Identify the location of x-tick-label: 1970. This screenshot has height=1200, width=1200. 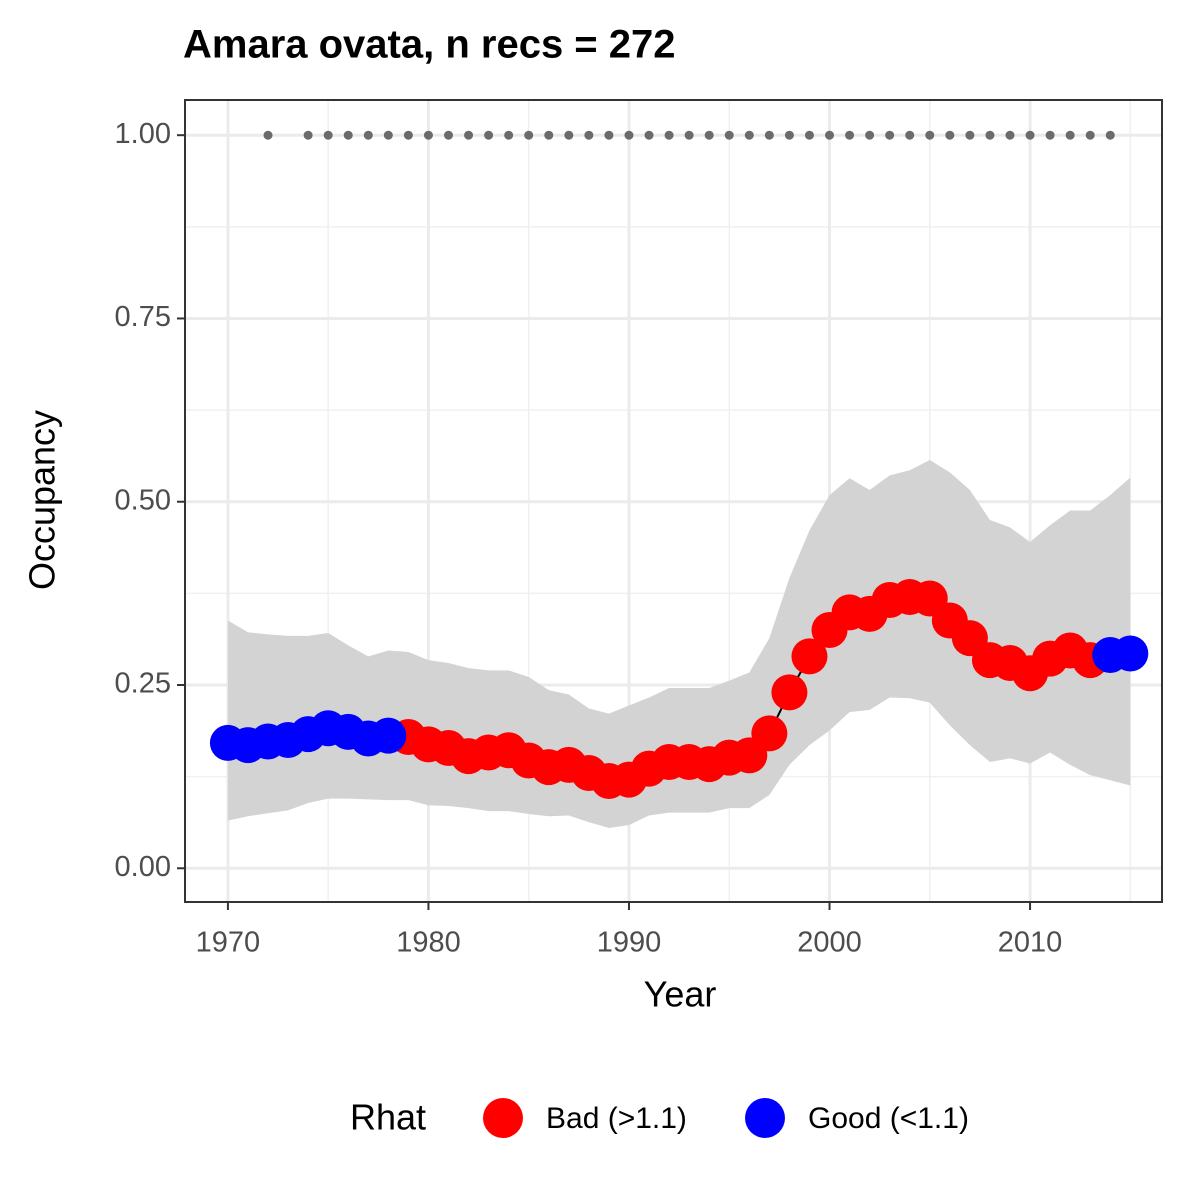
(228, 943).